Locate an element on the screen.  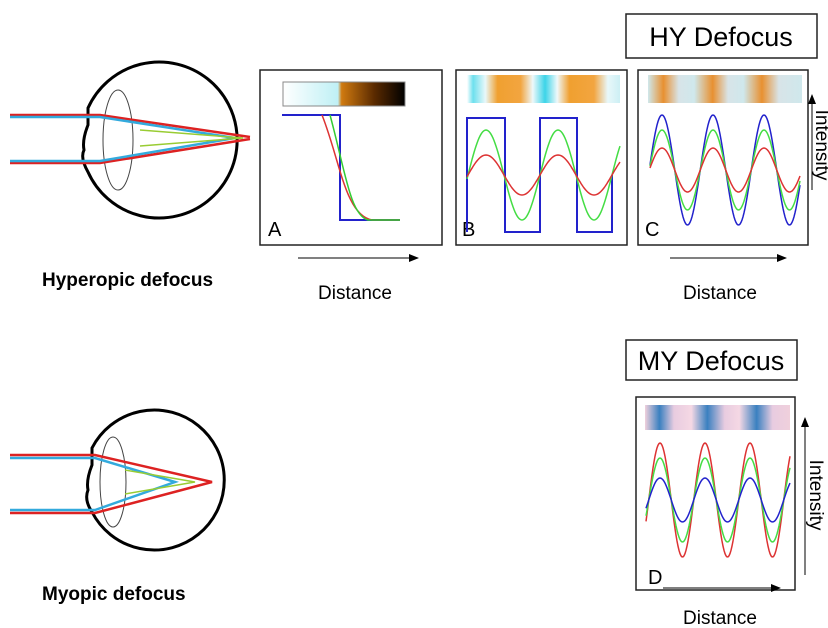
caption: Myopic defocus is located at coordinates (114, 594).